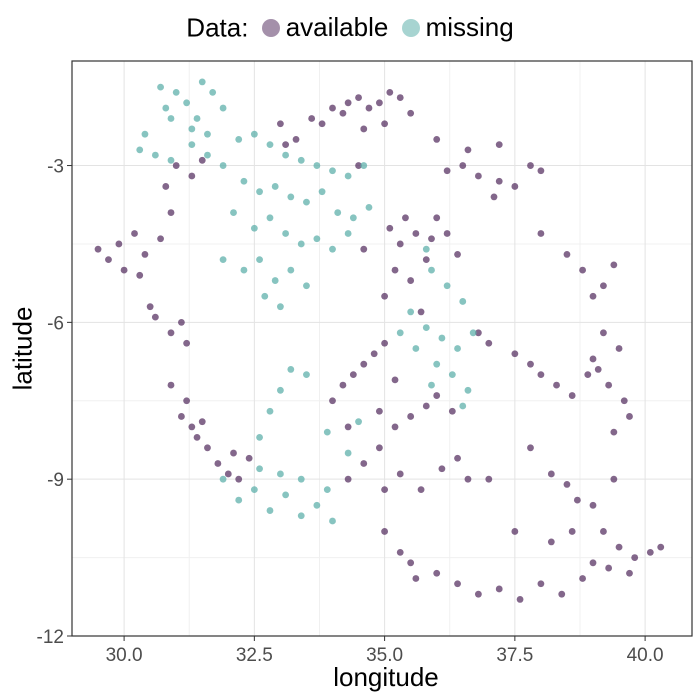 The width and height of the screenshot is (700, 700). What do you see at coordinates (254, 655) in the screenshot?
I see `x-tick-label: 32.5` at bounding box center [254, 655].